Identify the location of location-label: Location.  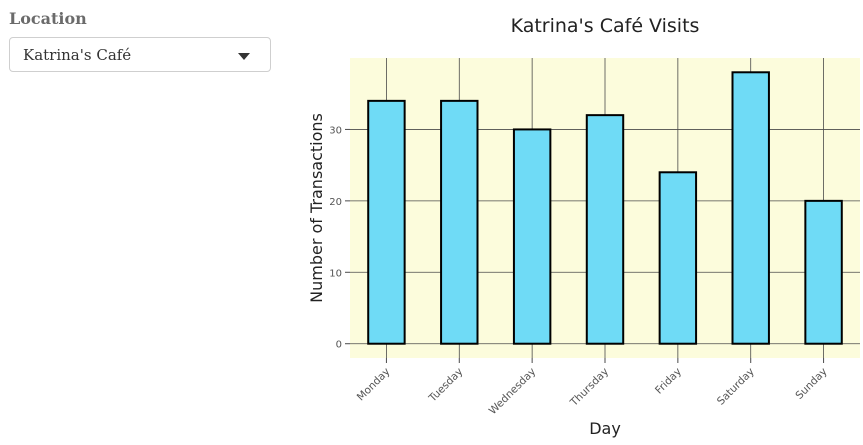
(48, 18).